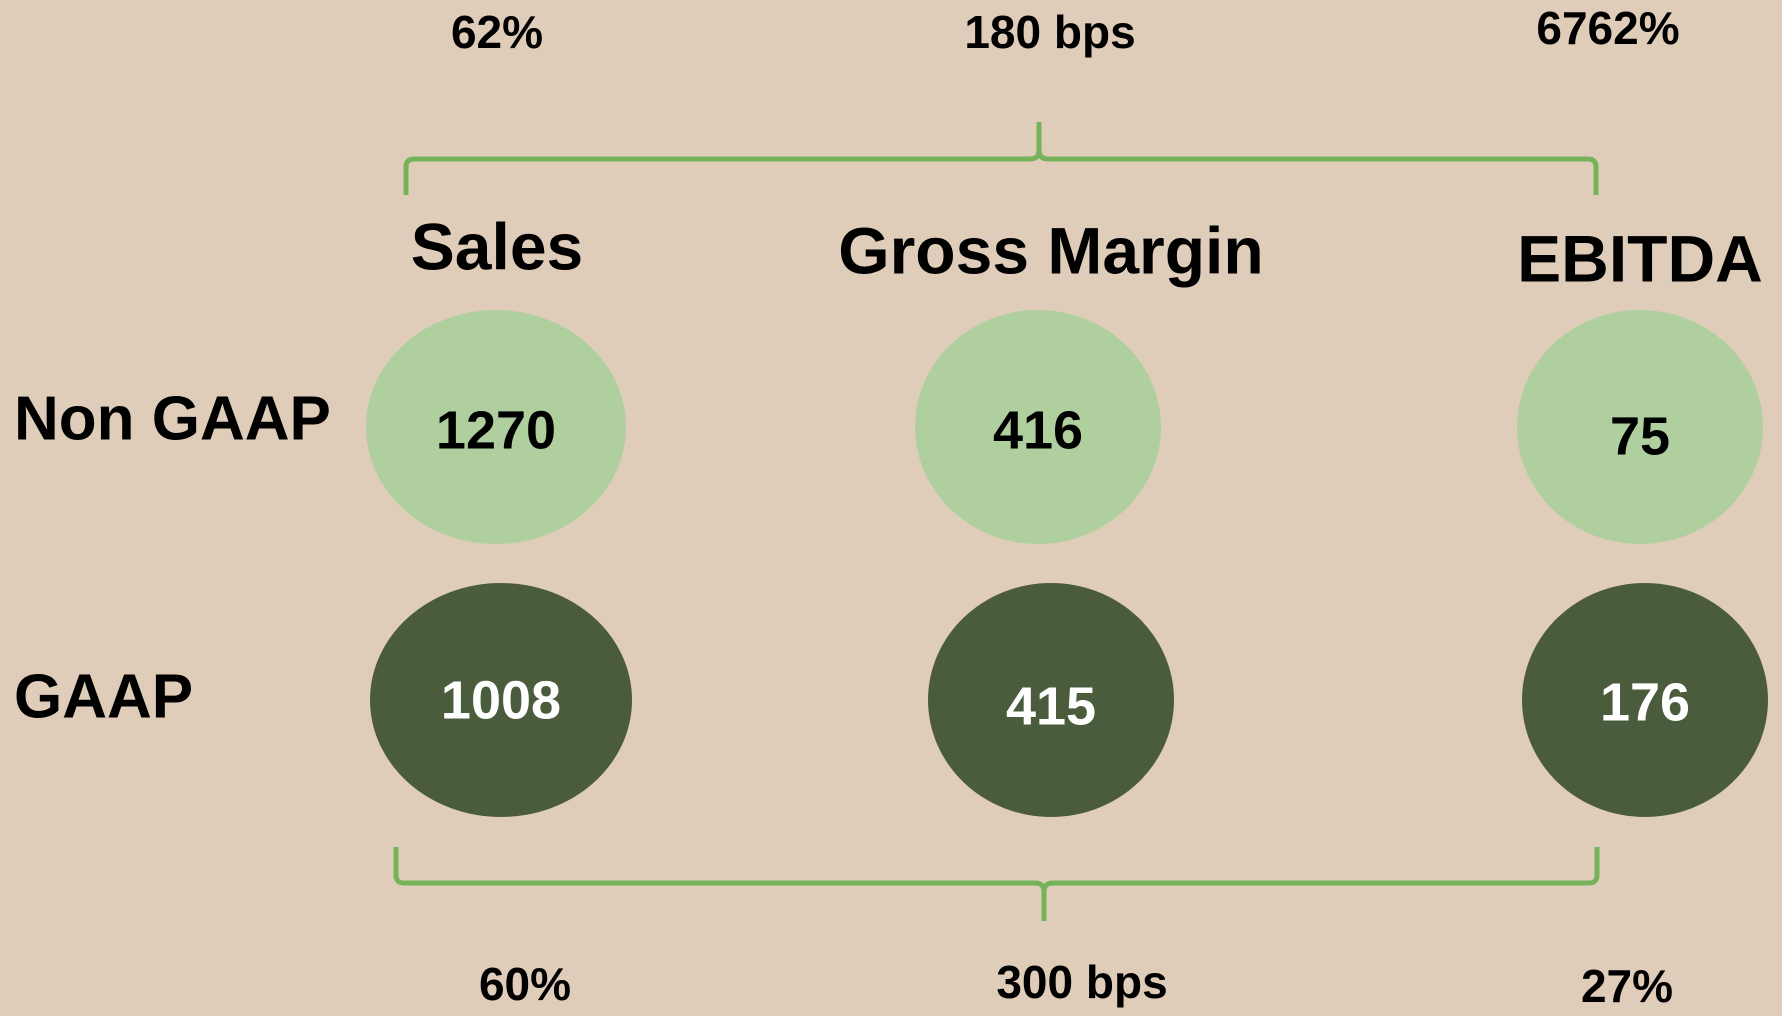 The height and width of the screenshot is (1016, 1782). What do you see at coordinates (1051, 706) in the screenshot?
I see `value: 415` at bounding box center [1051, 706].